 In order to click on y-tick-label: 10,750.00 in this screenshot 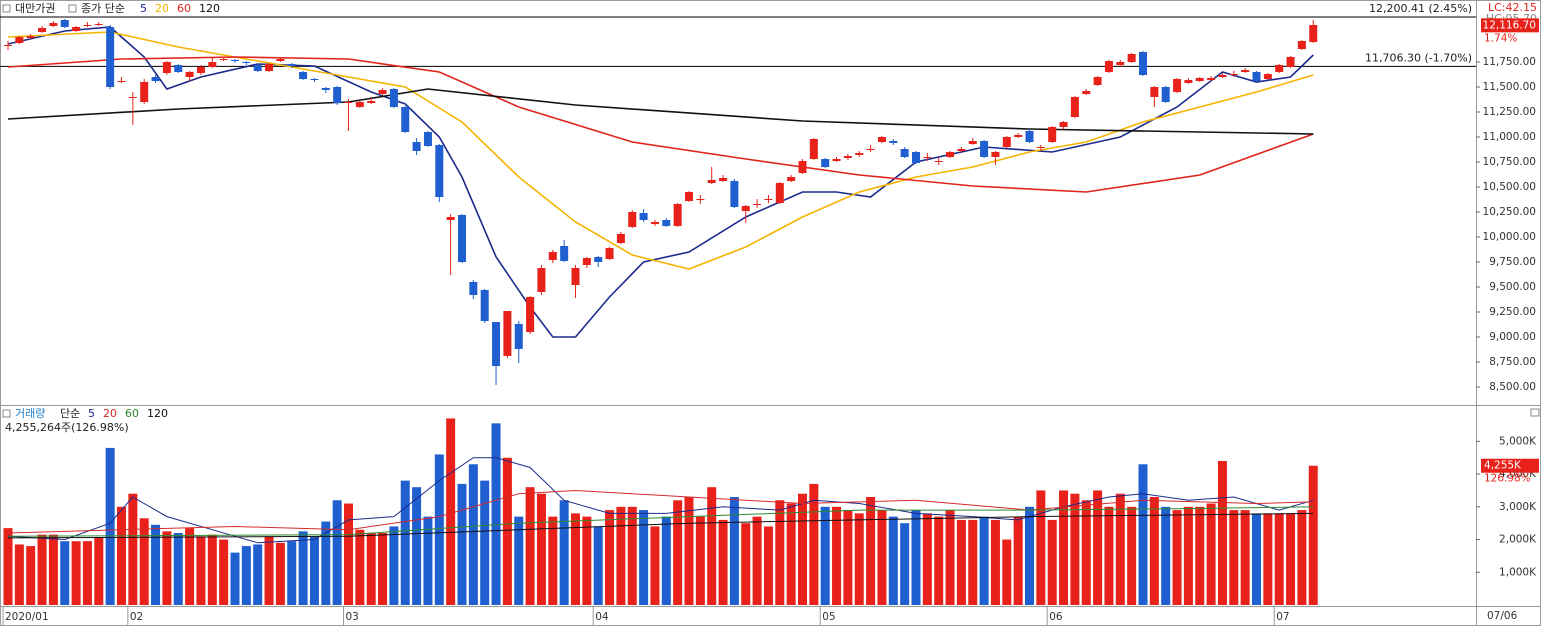, I will do `click(1509, 162)`.